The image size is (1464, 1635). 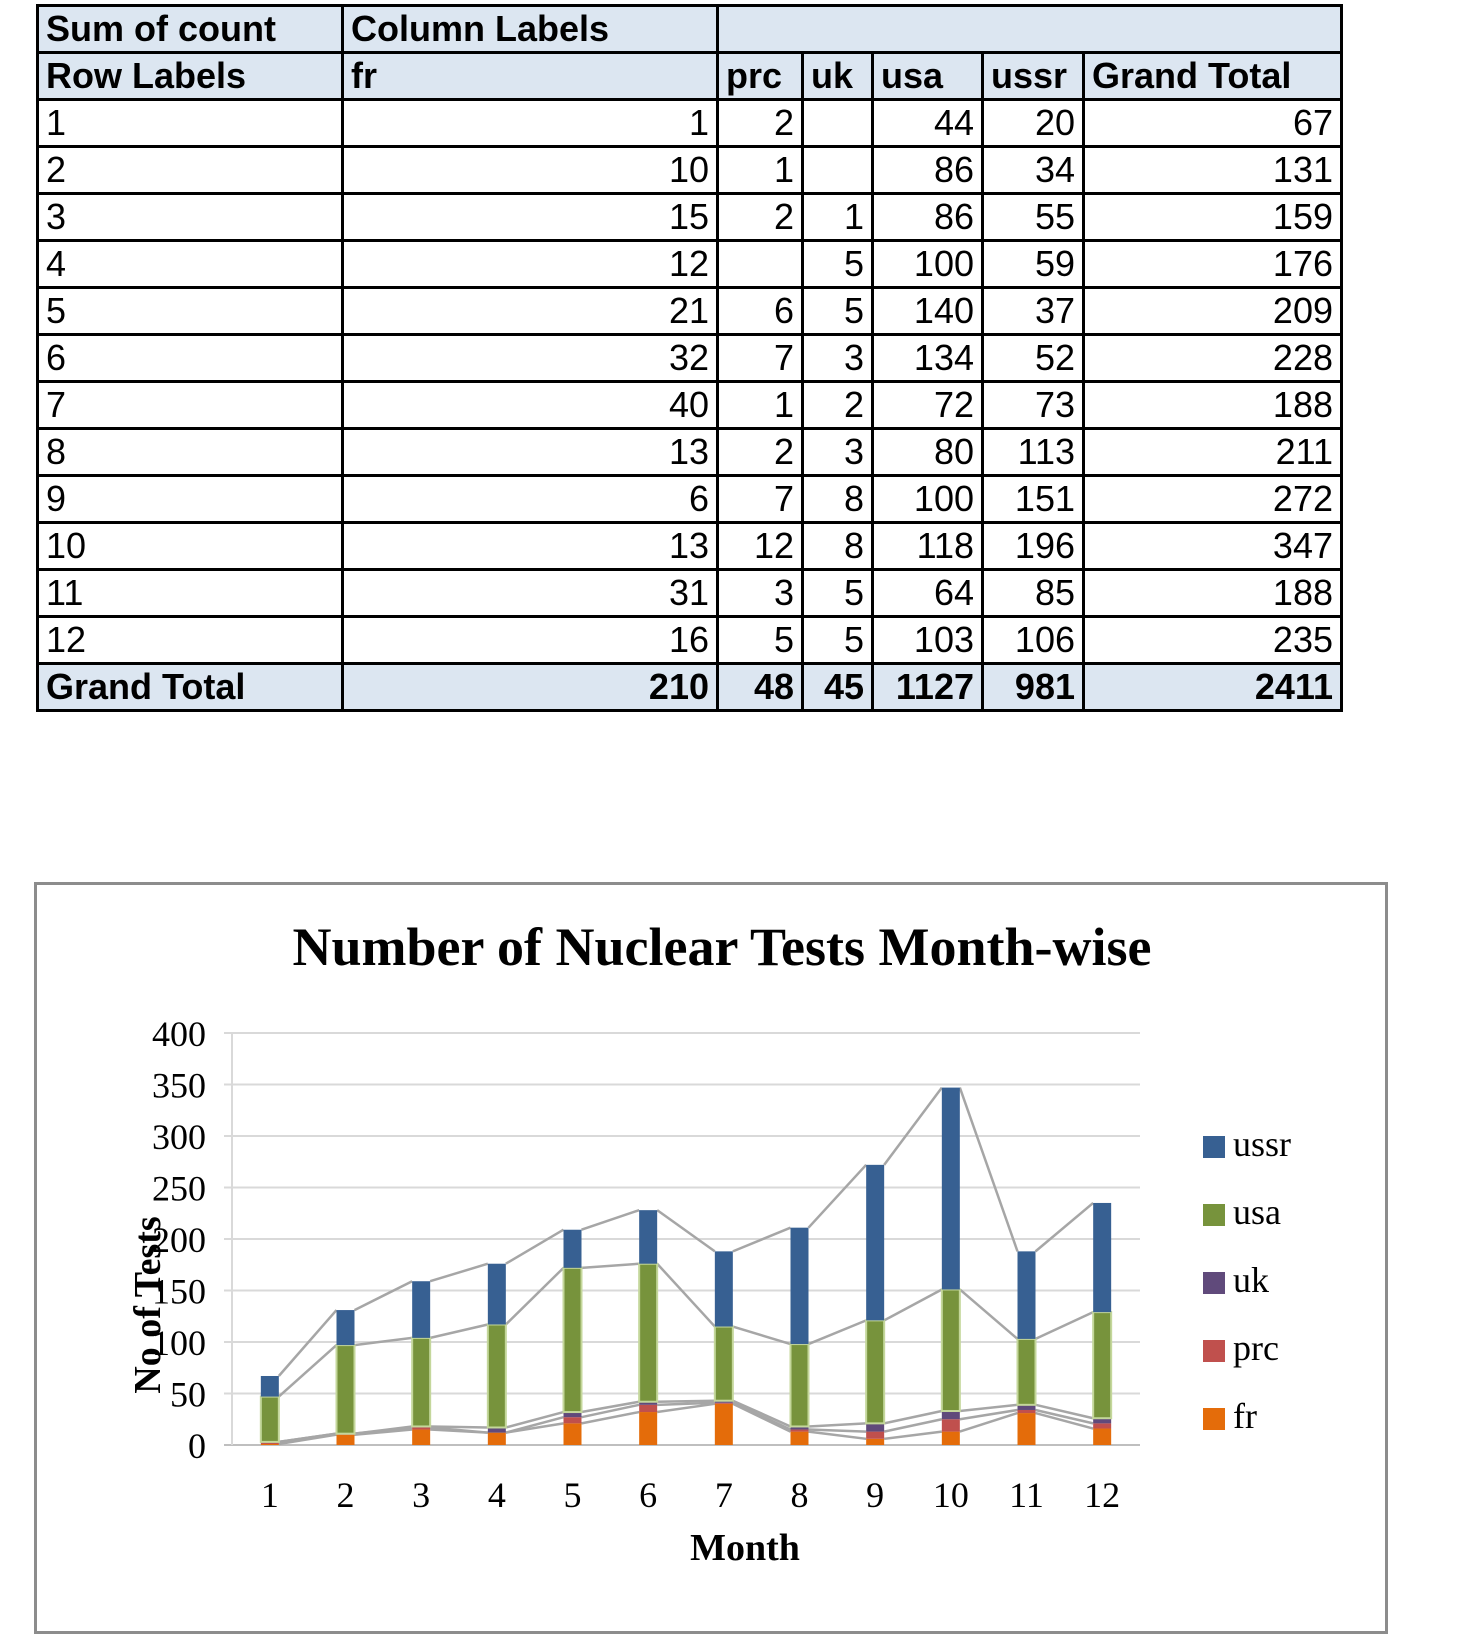 What do you see at coordinates (530, 593) in the screenshot?
I see `pivot-cell: 31` at bounding box center [530, 593].